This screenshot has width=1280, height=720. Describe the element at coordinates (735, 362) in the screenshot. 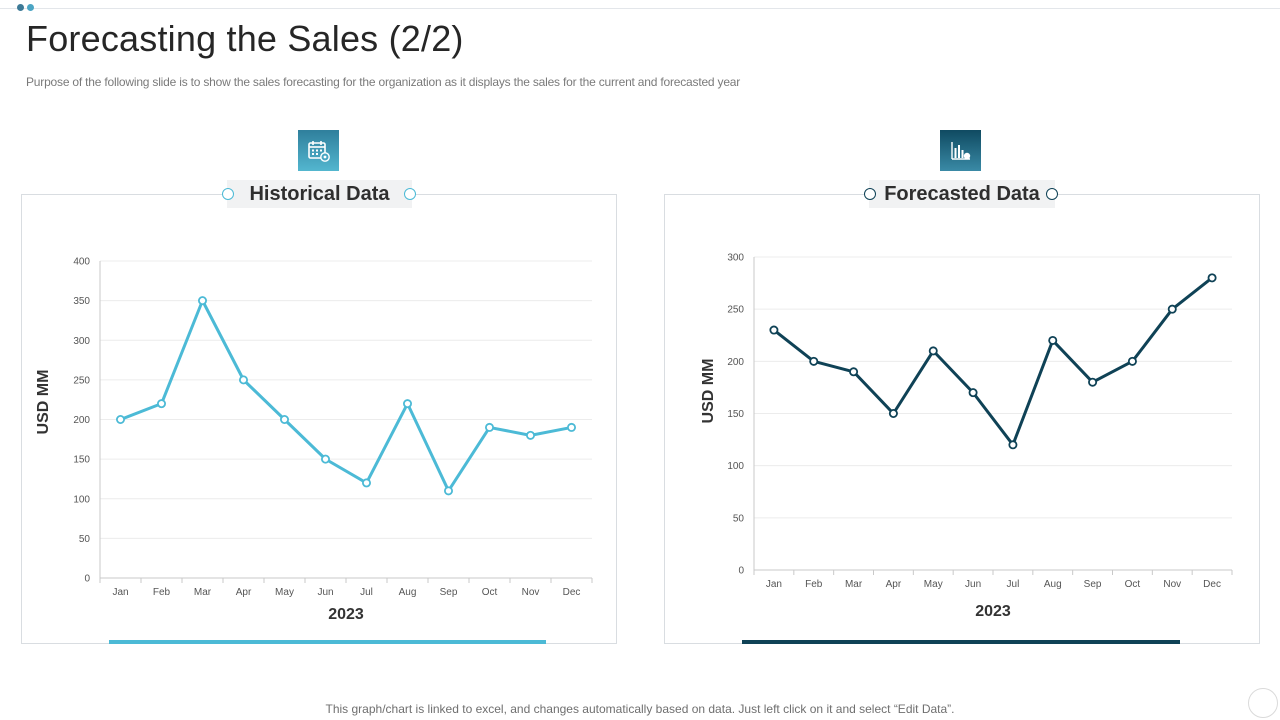

I see `chart-1-ytick-4: 200` at that location.